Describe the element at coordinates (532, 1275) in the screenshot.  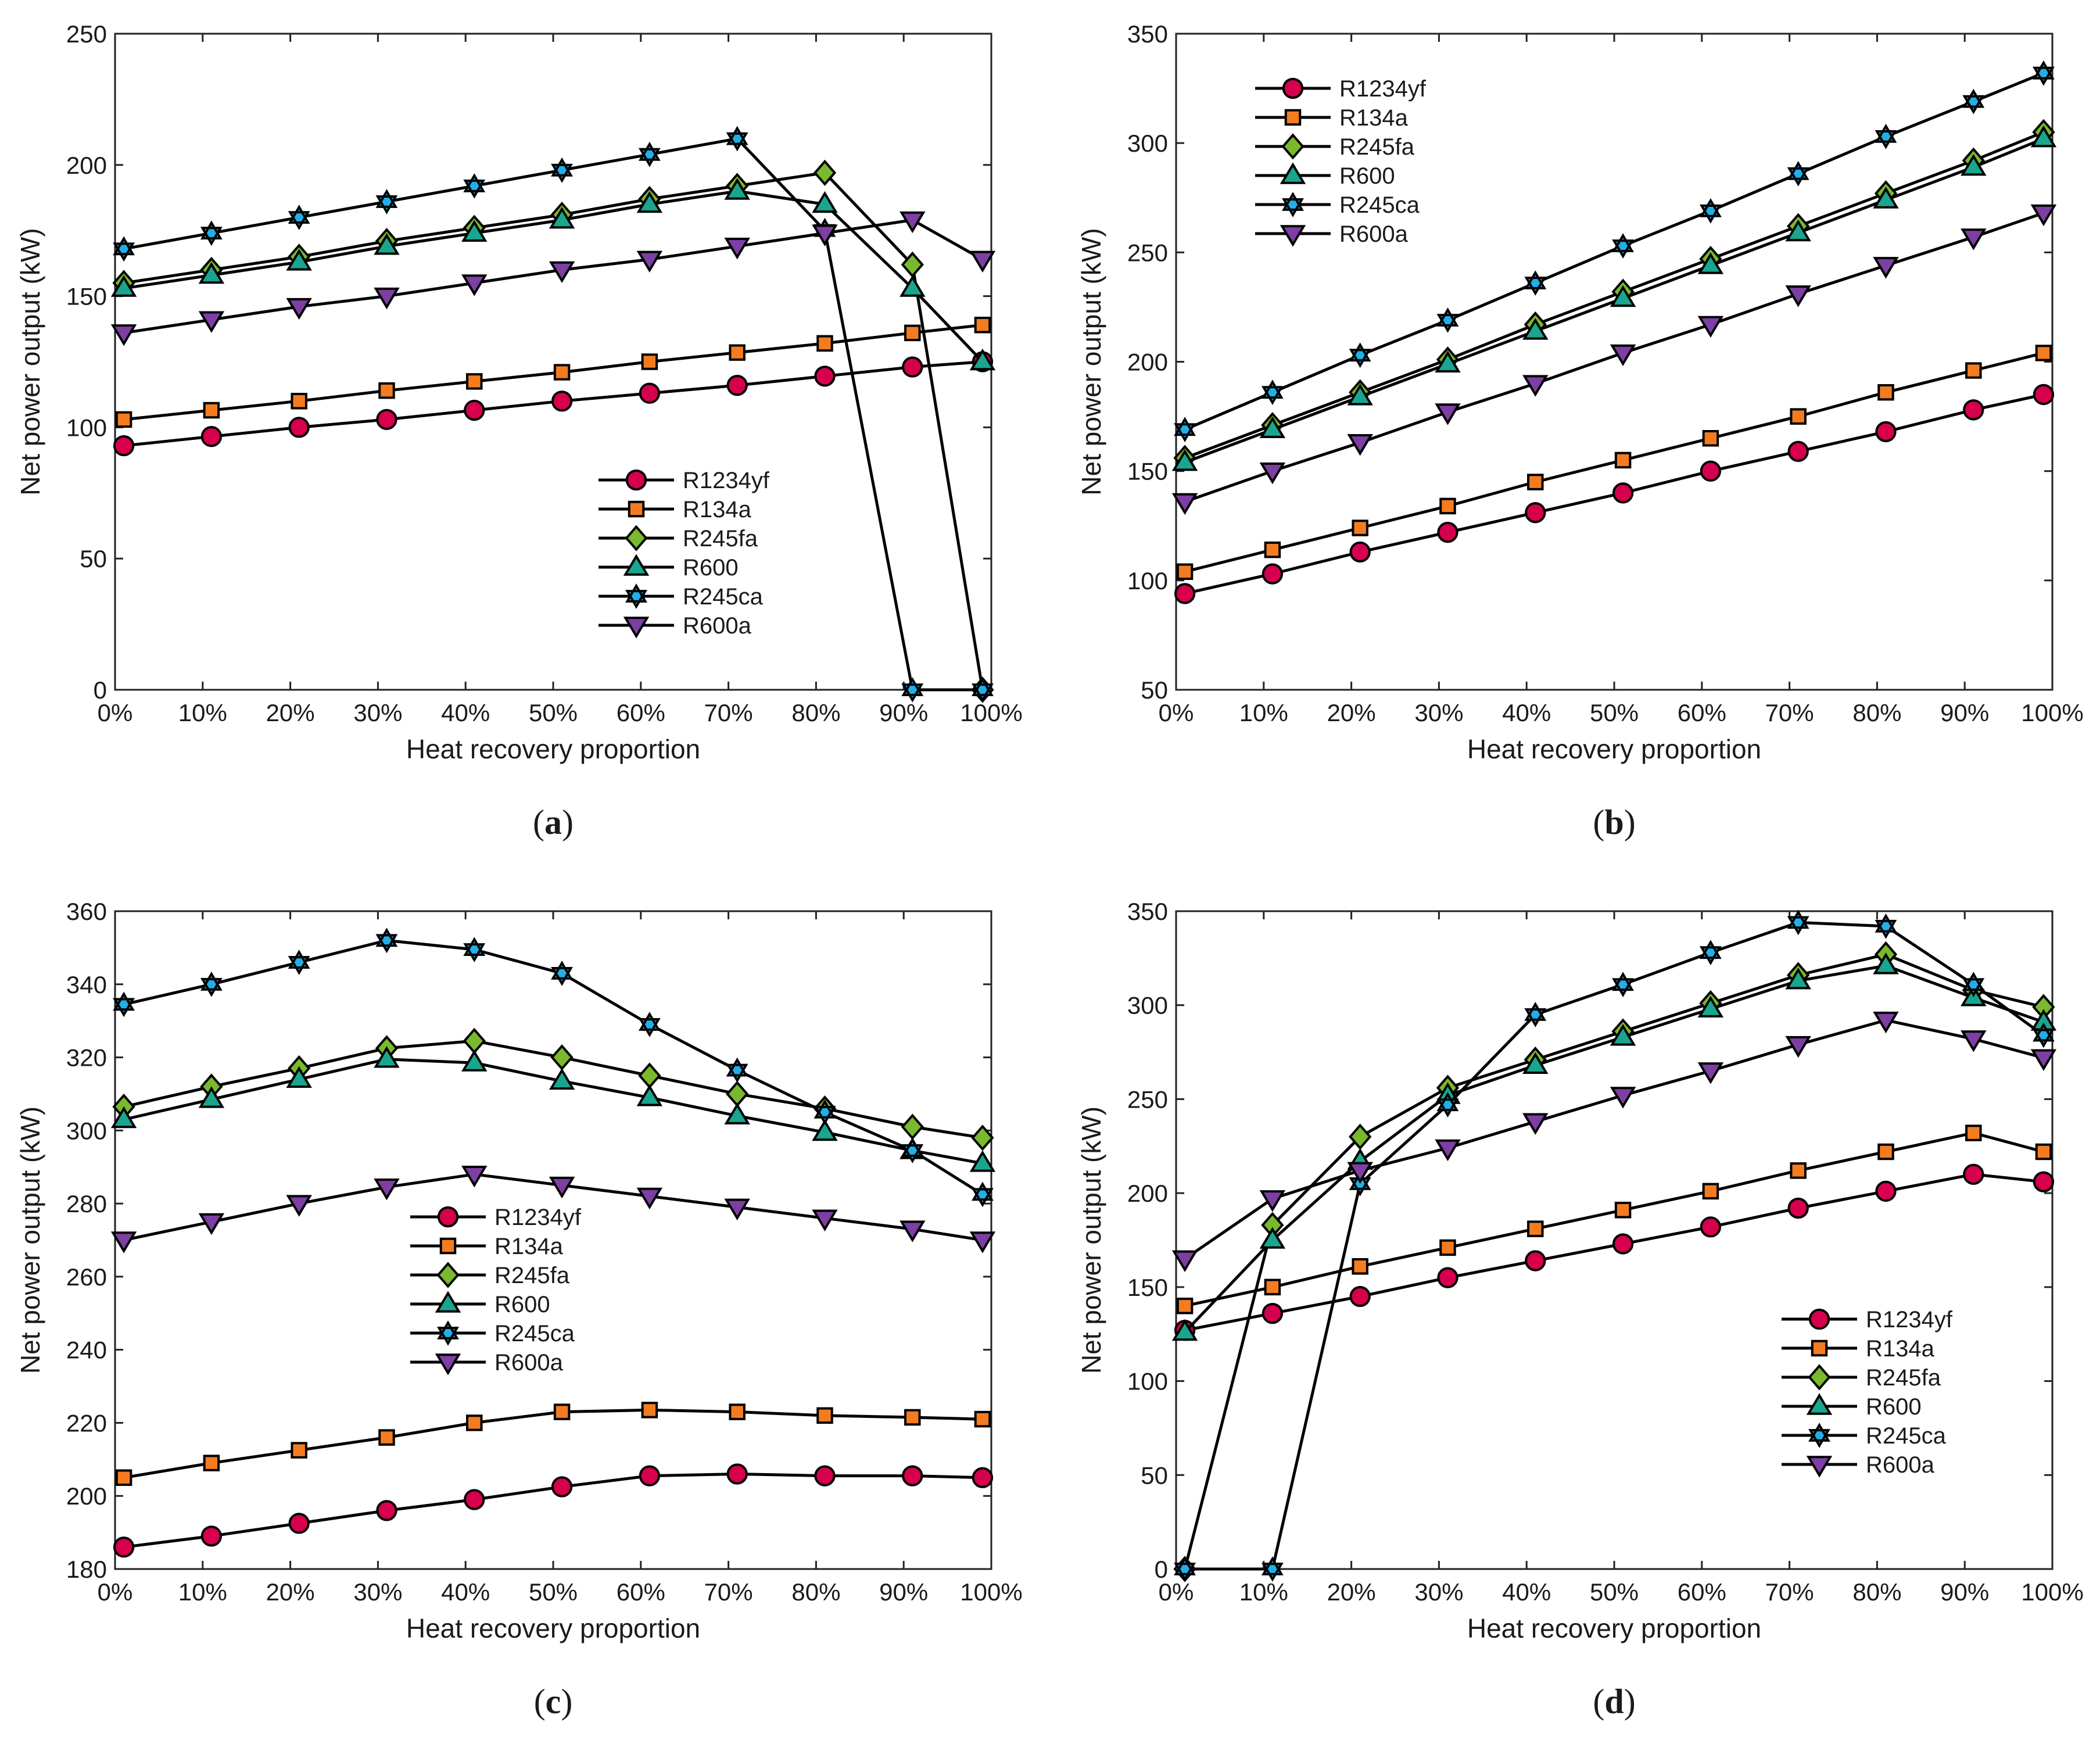
I see `legend-label: R245fa` at that location.